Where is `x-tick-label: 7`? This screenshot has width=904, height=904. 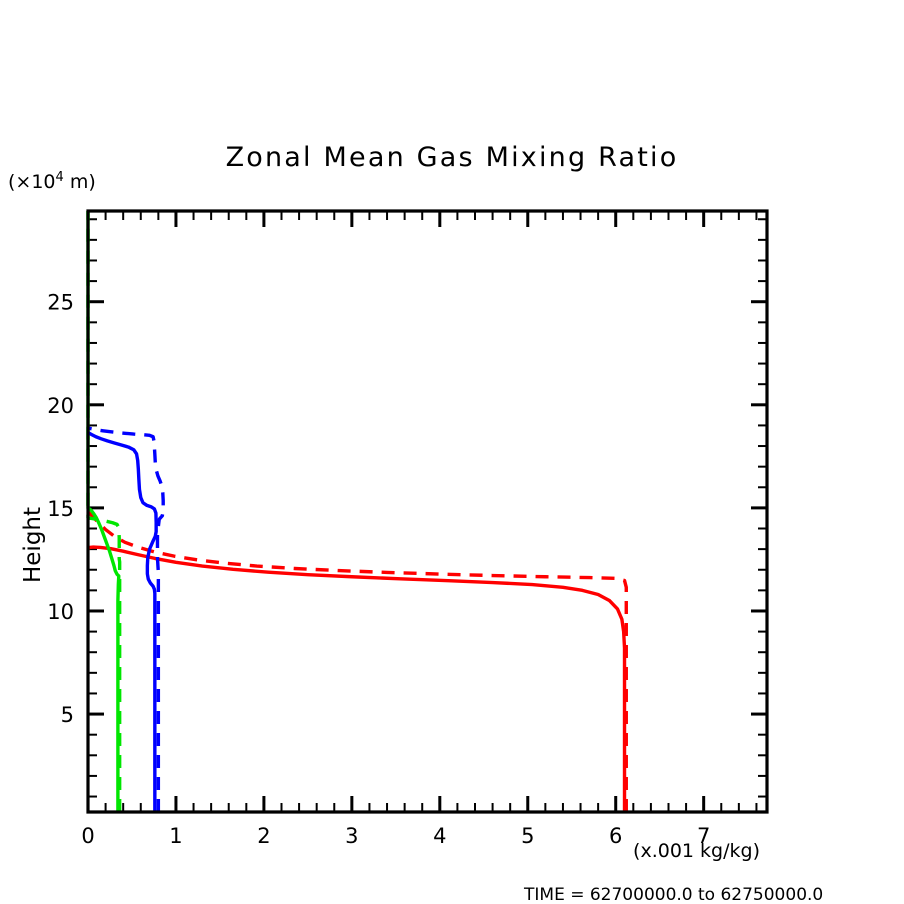 x-tick-label: 7 is located at coordinates (703, 836).